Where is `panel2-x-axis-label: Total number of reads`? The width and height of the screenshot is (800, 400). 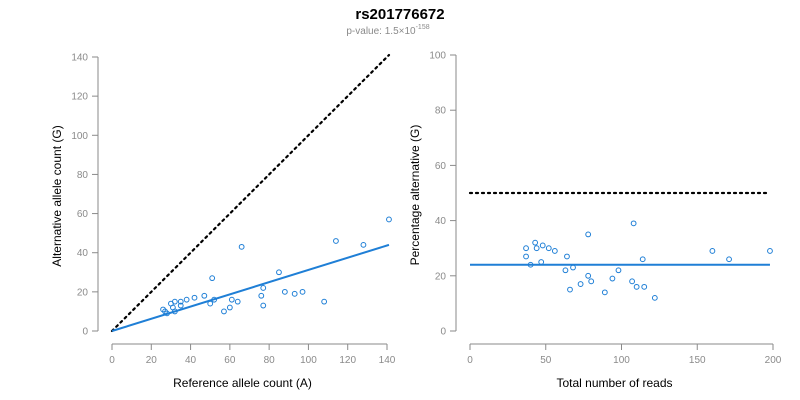
panel2-x-axis-label: Total number of reads is located at coordinates (614, 383).